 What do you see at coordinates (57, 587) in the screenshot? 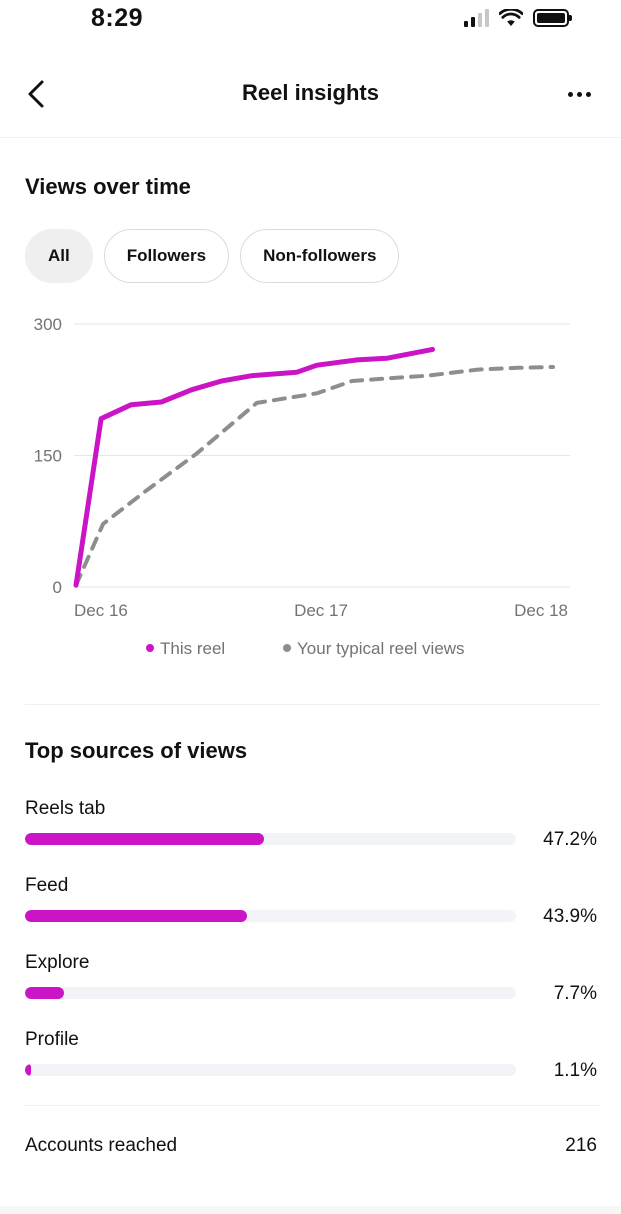
I see `y-tick-label: 0` at bounding box center [57, 587].